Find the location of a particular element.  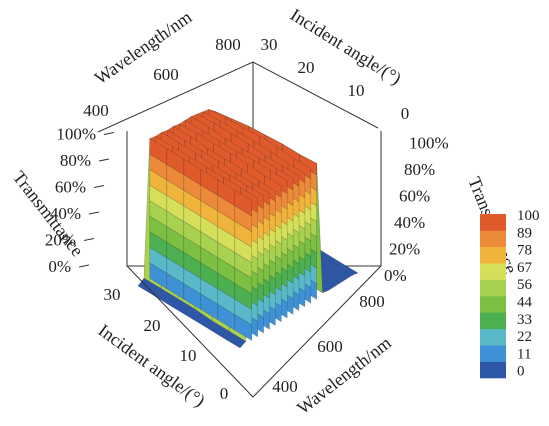

z-tick-left: 60% is located at coordinates (70, 187).